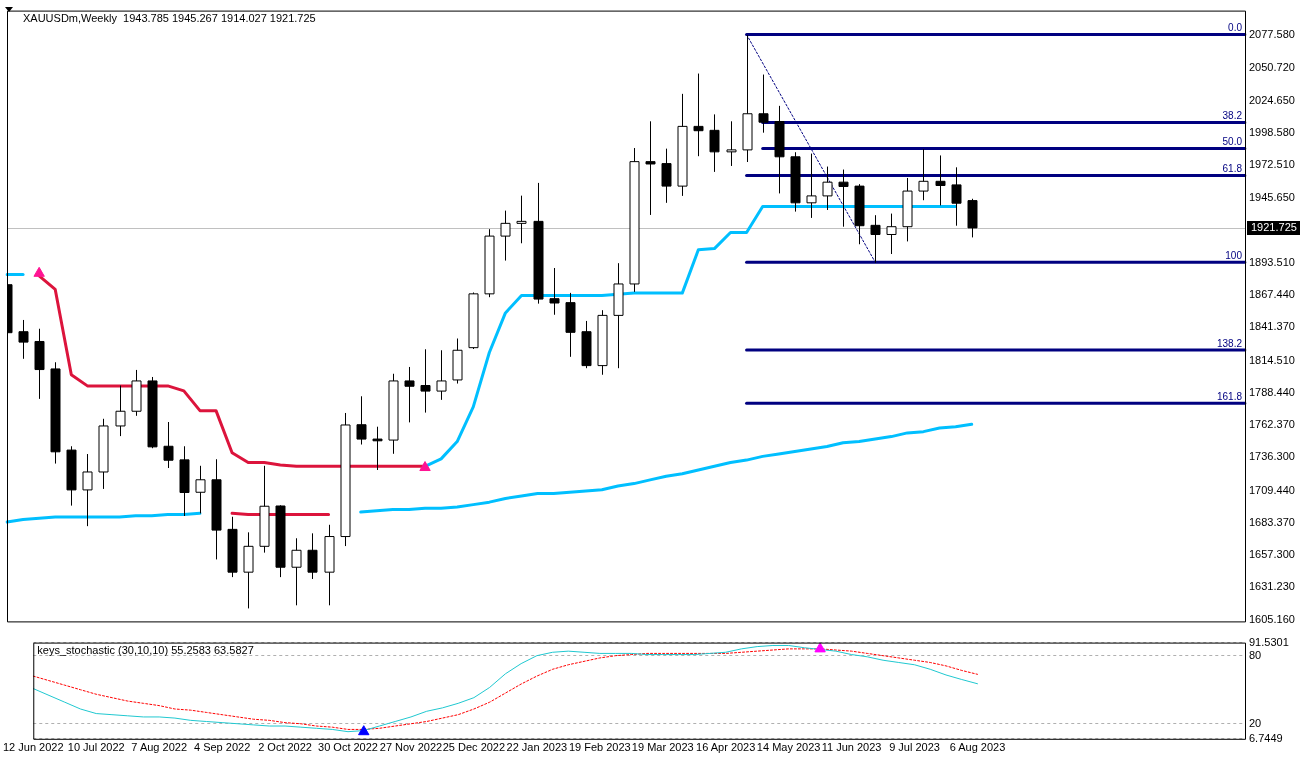 This screenshot has width=1300, height=758. What do you see at coordinates (474, 747) in the screenshot?
I see `x-tick-label: 25 Dec 2022` at bounding box center [474, 747].